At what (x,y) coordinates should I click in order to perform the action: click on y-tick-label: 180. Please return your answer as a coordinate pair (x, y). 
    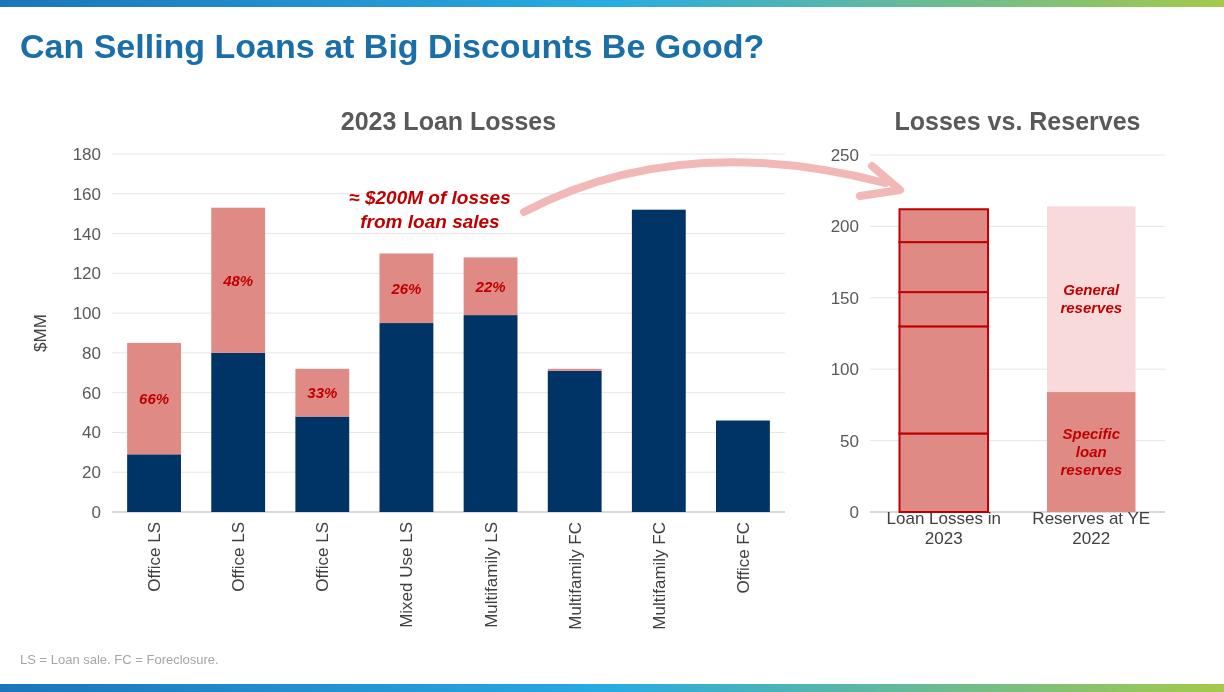
    Looking at the image, I should click on (86, 154).